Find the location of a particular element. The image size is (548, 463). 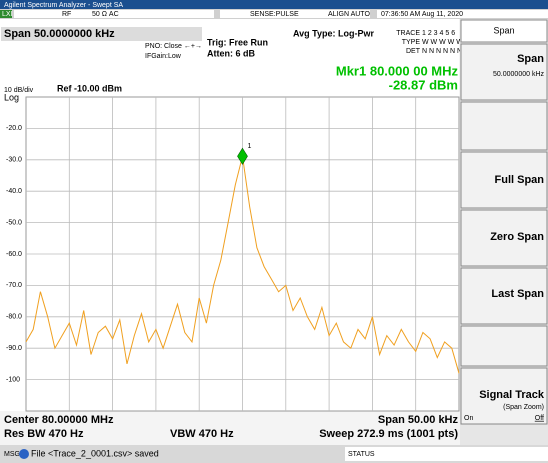

softkey-label: Span is located at coordinates (530, 59).